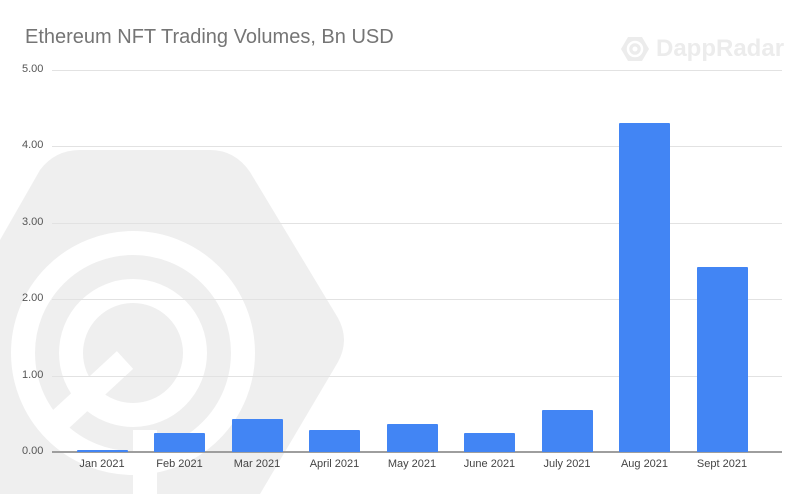 Image resolution: width=800 pixels, height=494 pixels. I want to click on x-tick-label: Sept 2021, so click(722, 464).